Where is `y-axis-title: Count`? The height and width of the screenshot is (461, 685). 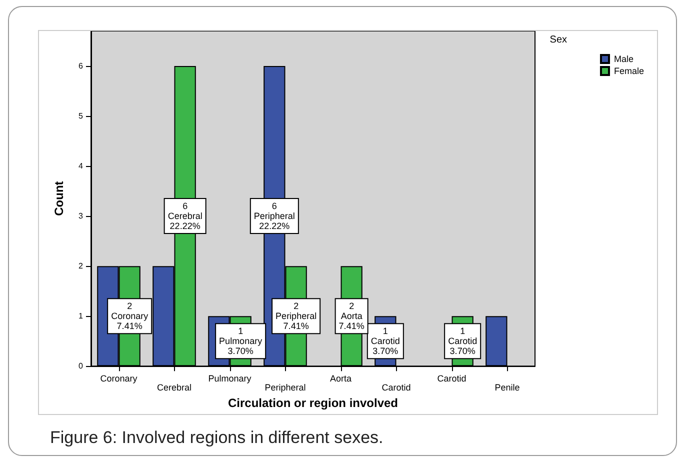 y-axis-title: Count is located at coordinates (59, 198).